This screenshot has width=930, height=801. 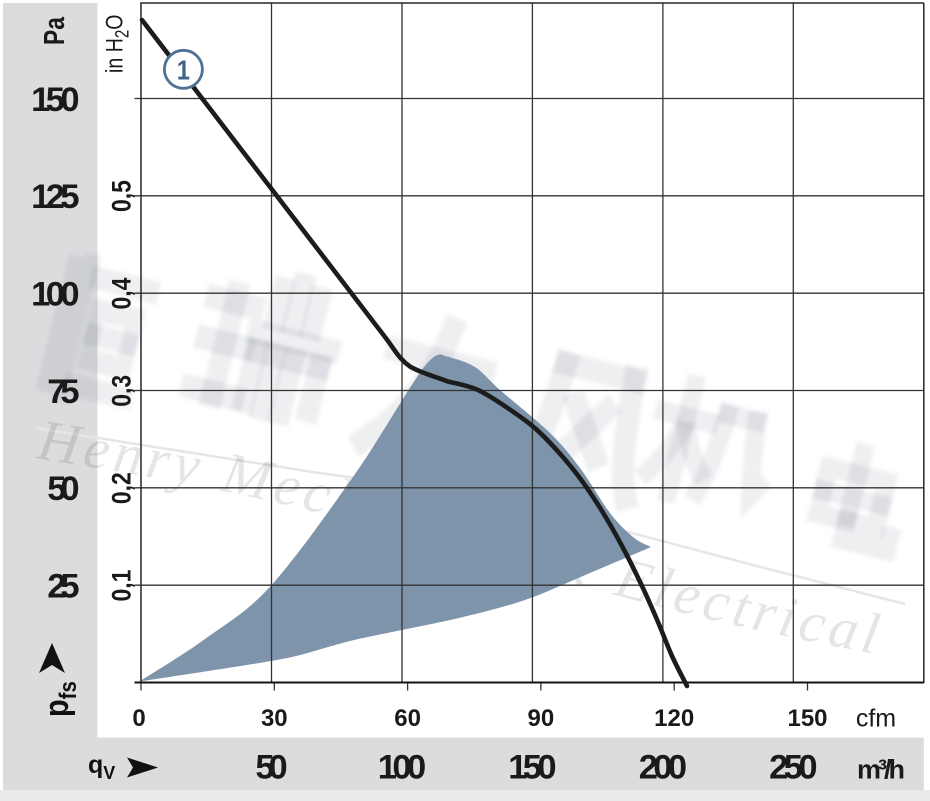 I want to click on svg-text: 0,2, so click(x=122, y=488).